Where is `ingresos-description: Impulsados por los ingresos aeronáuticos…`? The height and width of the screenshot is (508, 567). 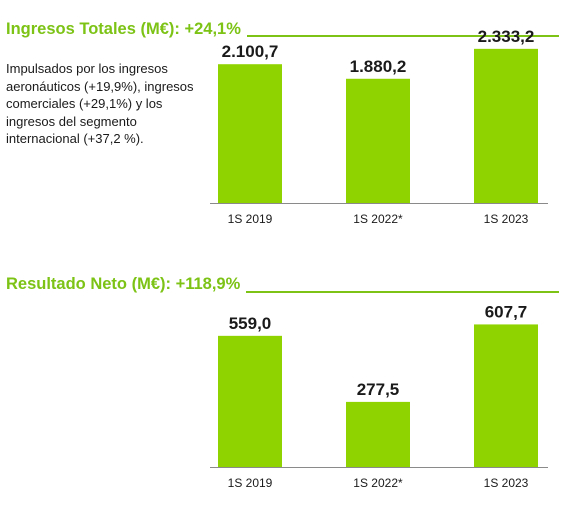
ingresos-description: Impulsados por los ingresos aeronáuticos… is located at coordinates (100, 104).